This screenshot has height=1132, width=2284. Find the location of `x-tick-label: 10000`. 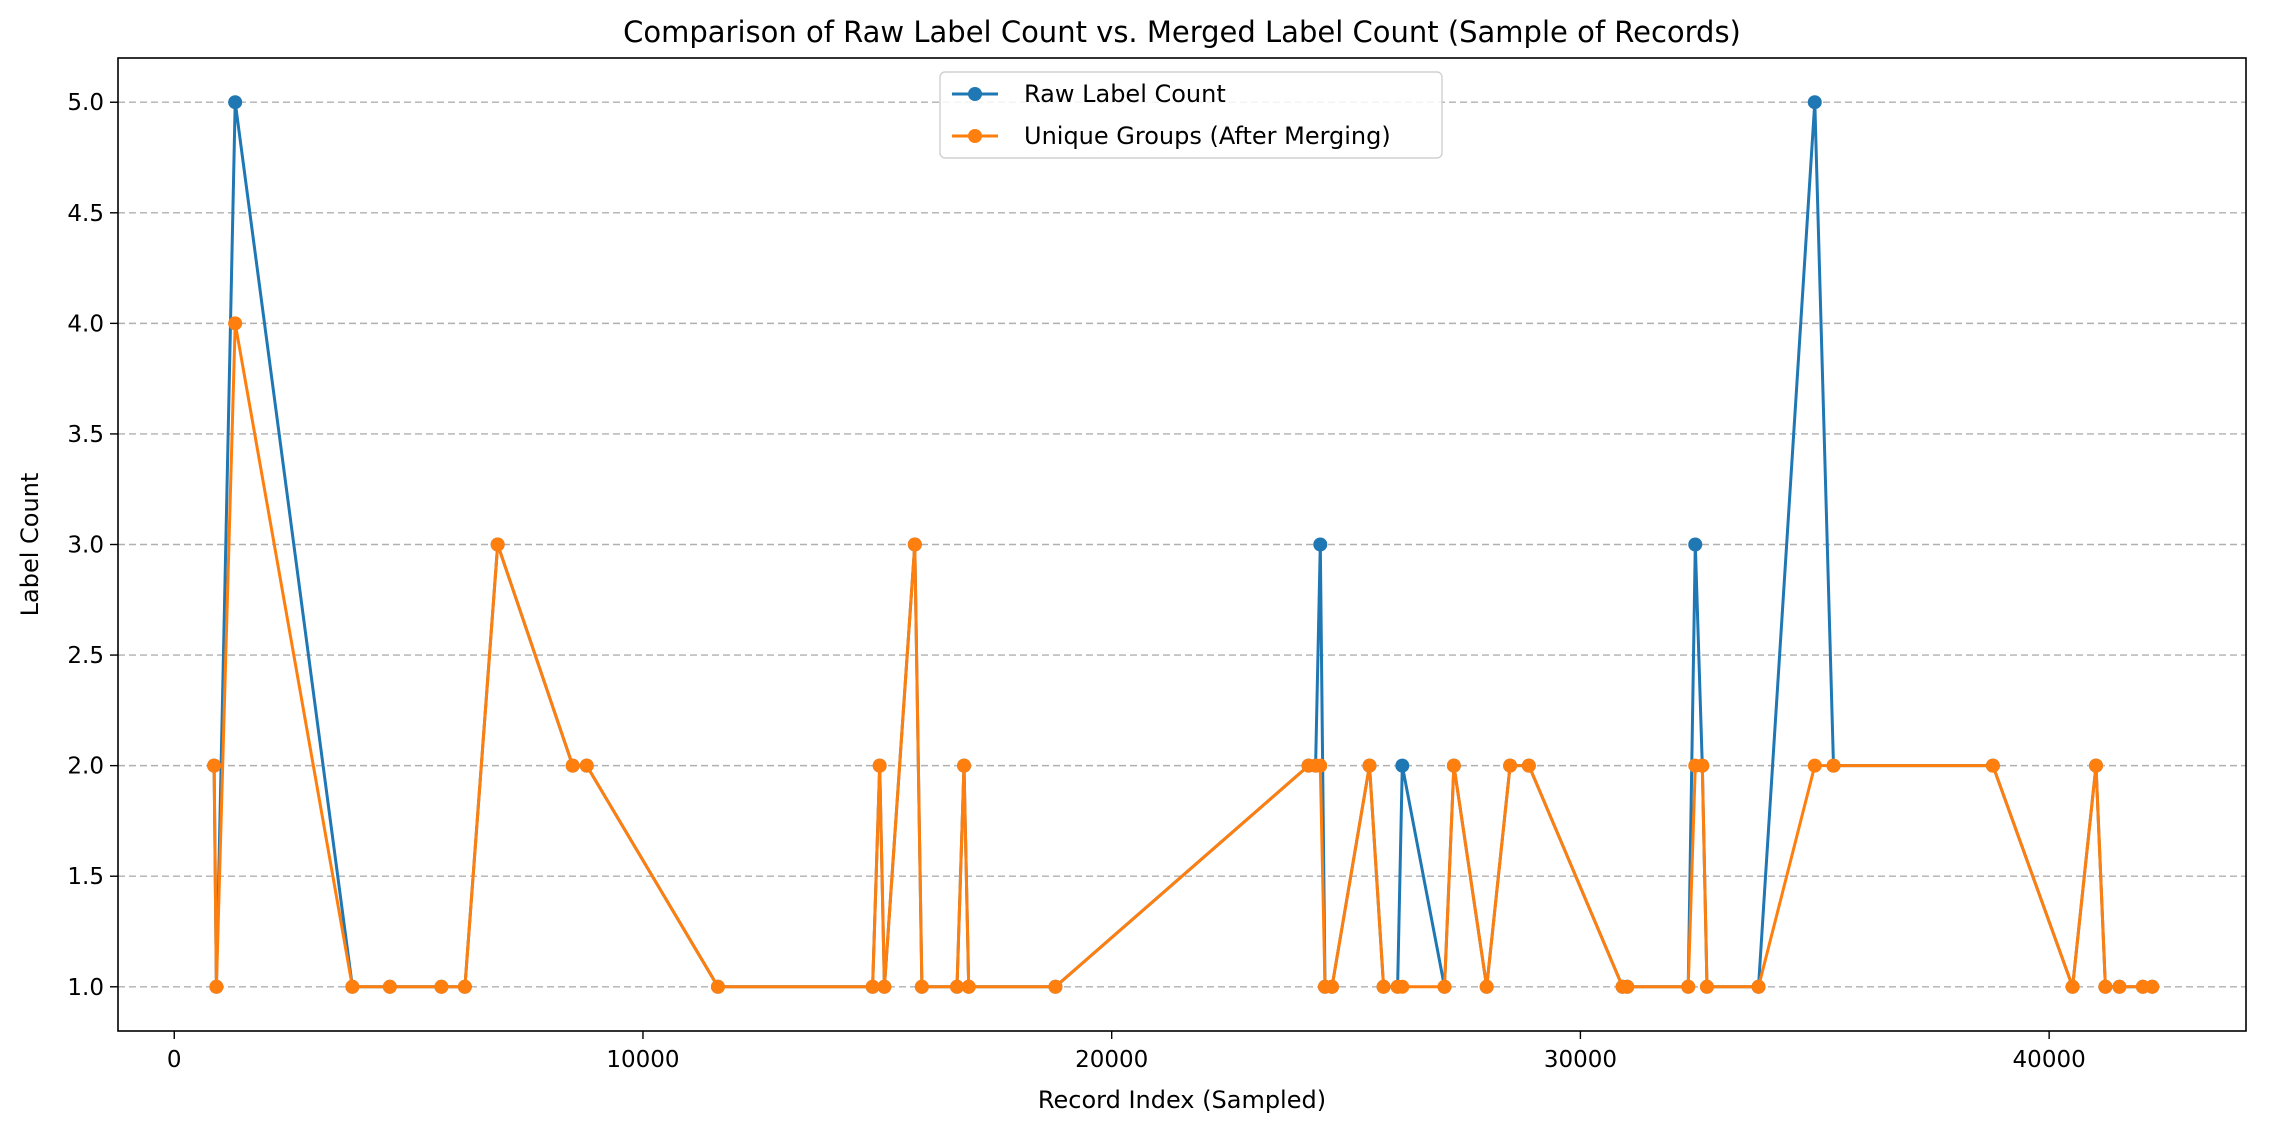

x-tick-label: 10000 is located at coordinates (642, 1060).